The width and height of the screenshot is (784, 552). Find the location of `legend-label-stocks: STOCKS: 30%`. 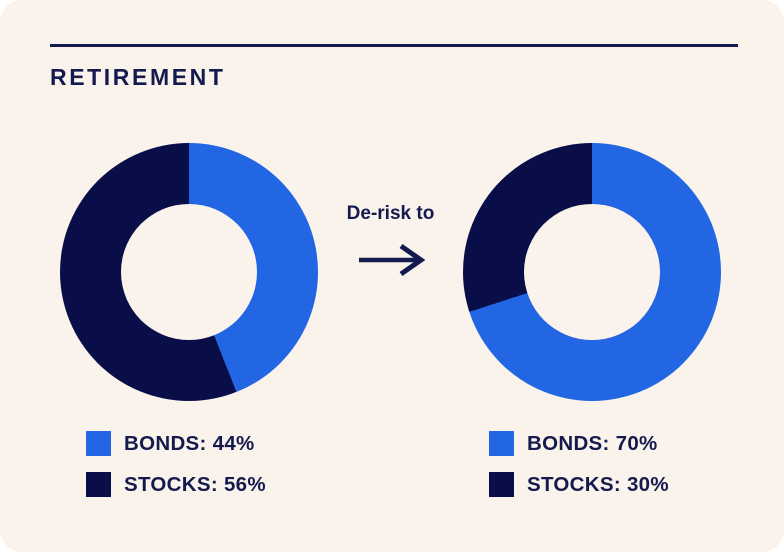

legend-label-stocks: STOCKS: 30% is located at coordinates (598, 484).